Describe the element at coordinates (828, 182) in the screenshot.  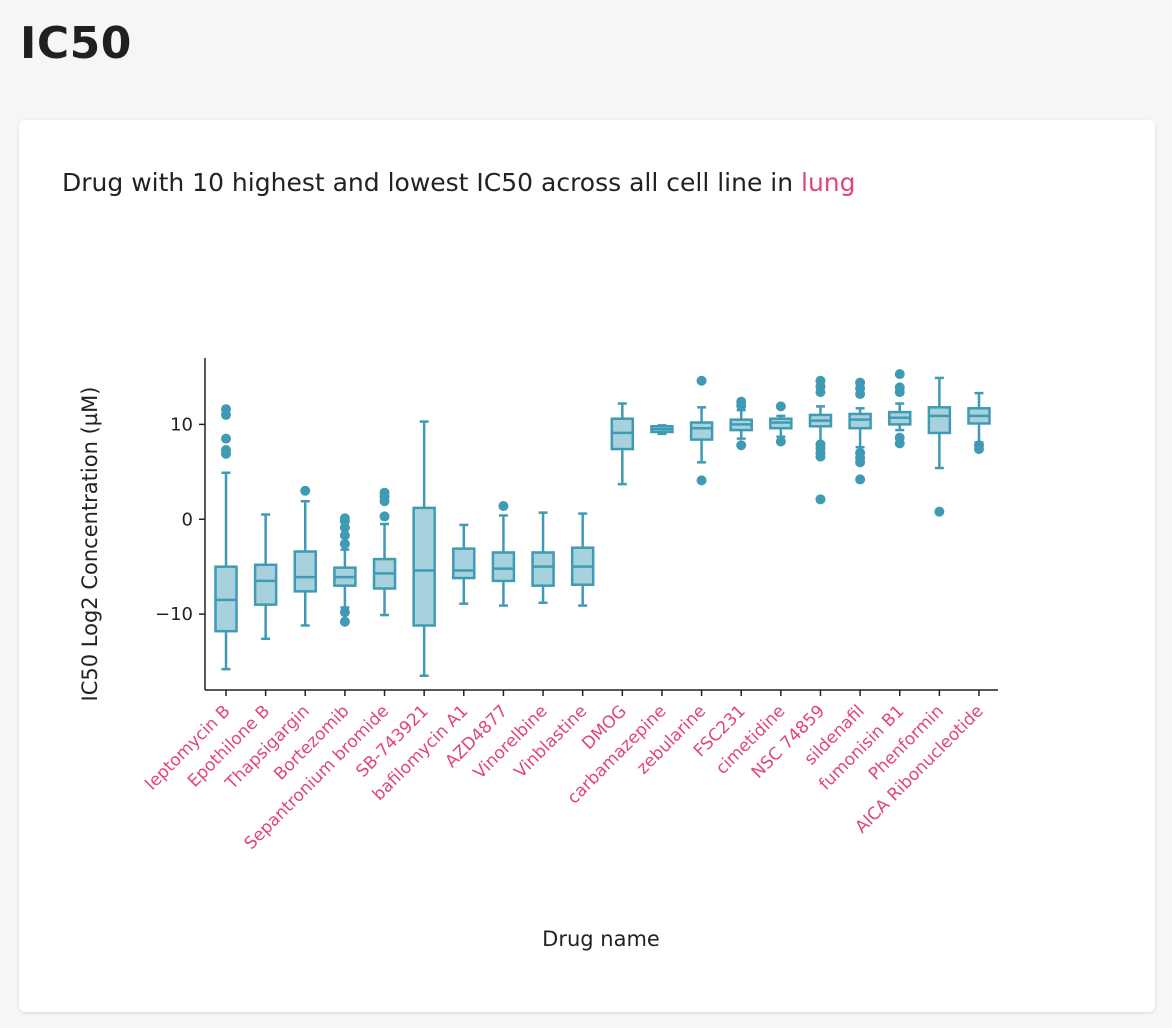
I see `tissue-highlight: lung` at that location.